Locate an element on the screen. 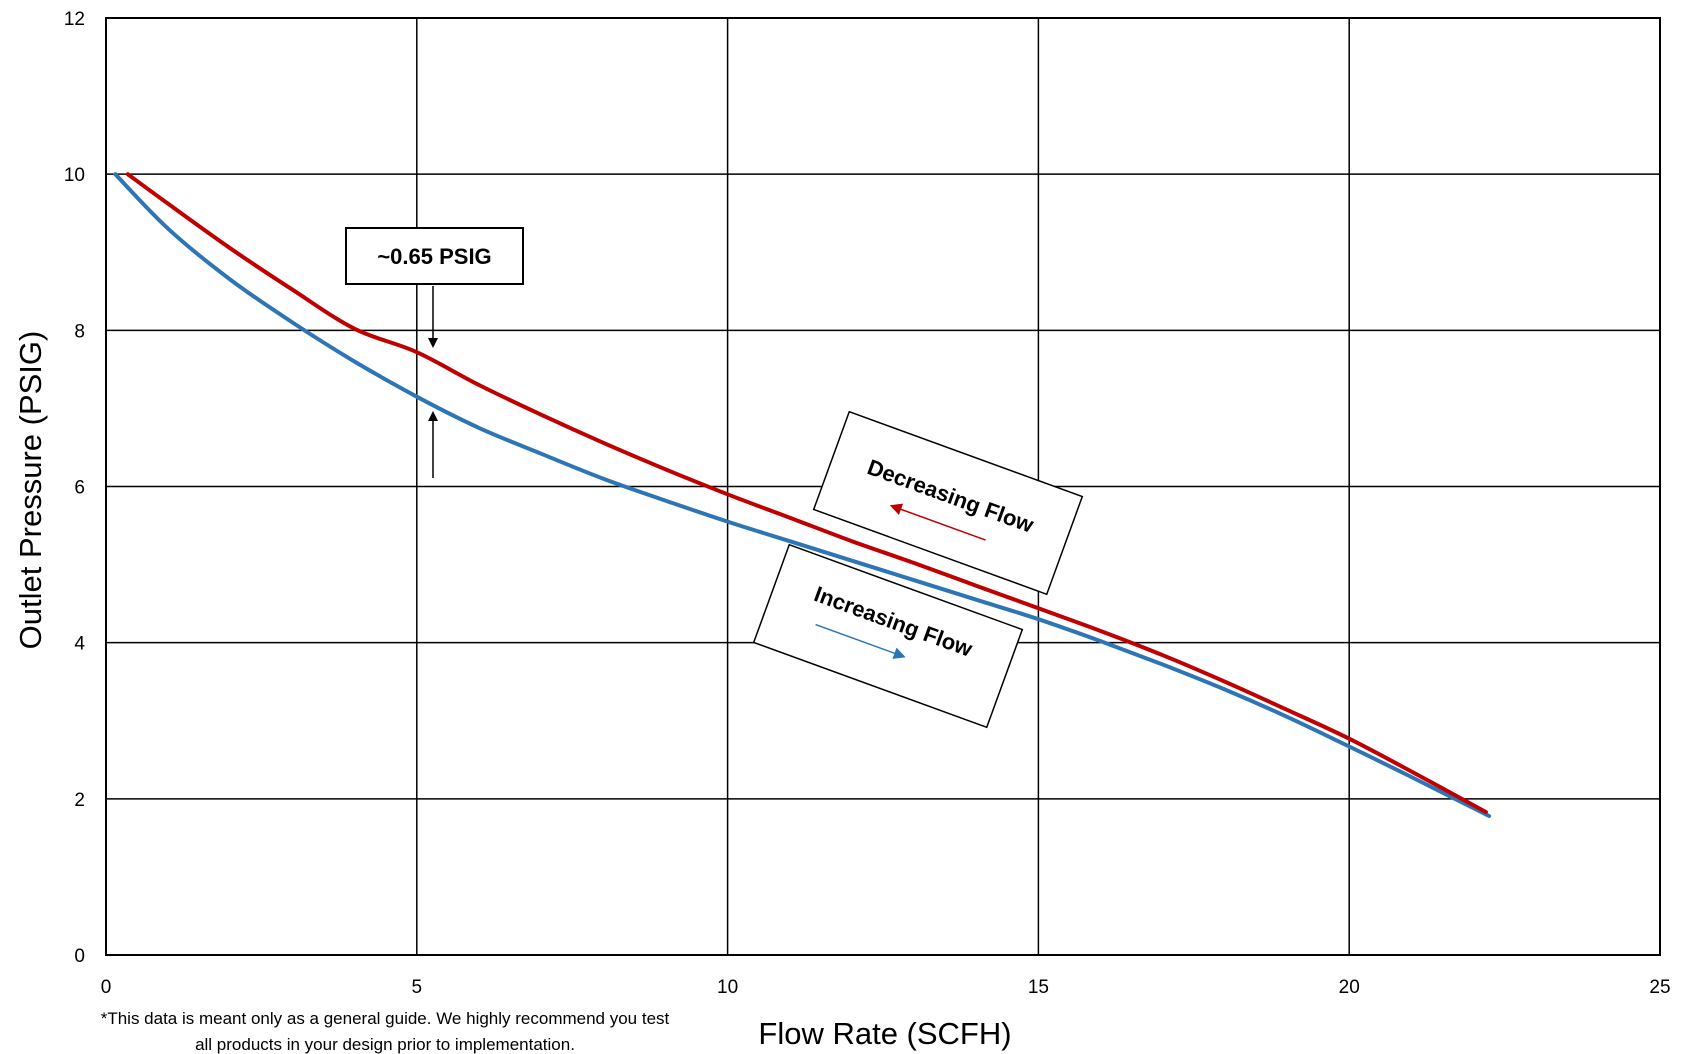 This screenshot has width=1682, height=1054. decreasing-flow-arrowhead is located at coordinates (896, 509).